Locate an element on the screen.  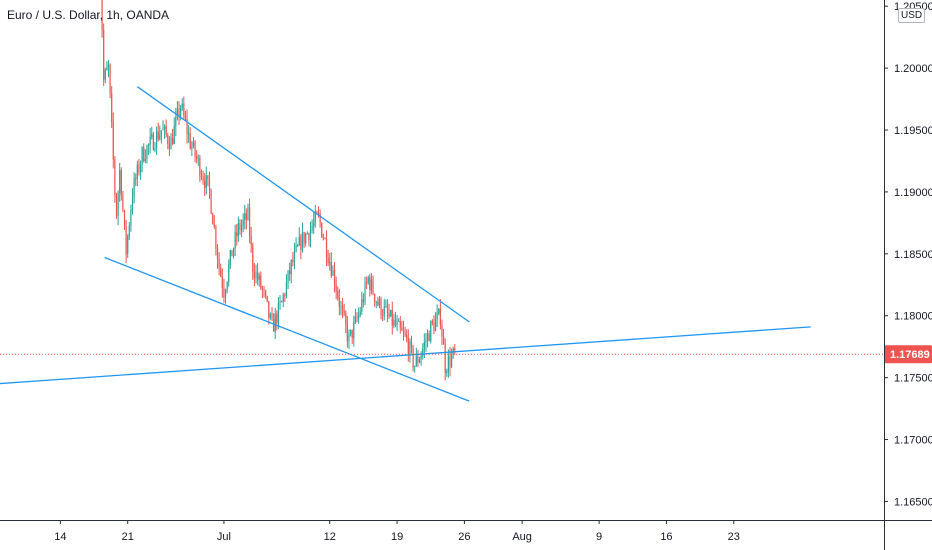
price-tick-label: 1.18500 is located at coordinates (913, 255).